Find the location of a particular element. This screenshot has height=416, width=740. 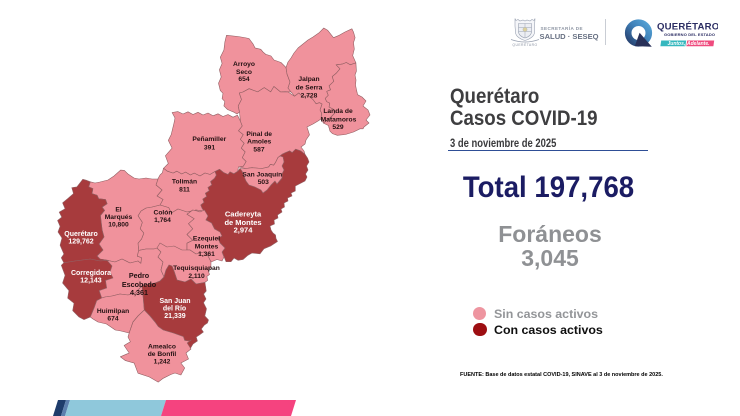

svg-text: Montes is located at coordinates (207, 247).